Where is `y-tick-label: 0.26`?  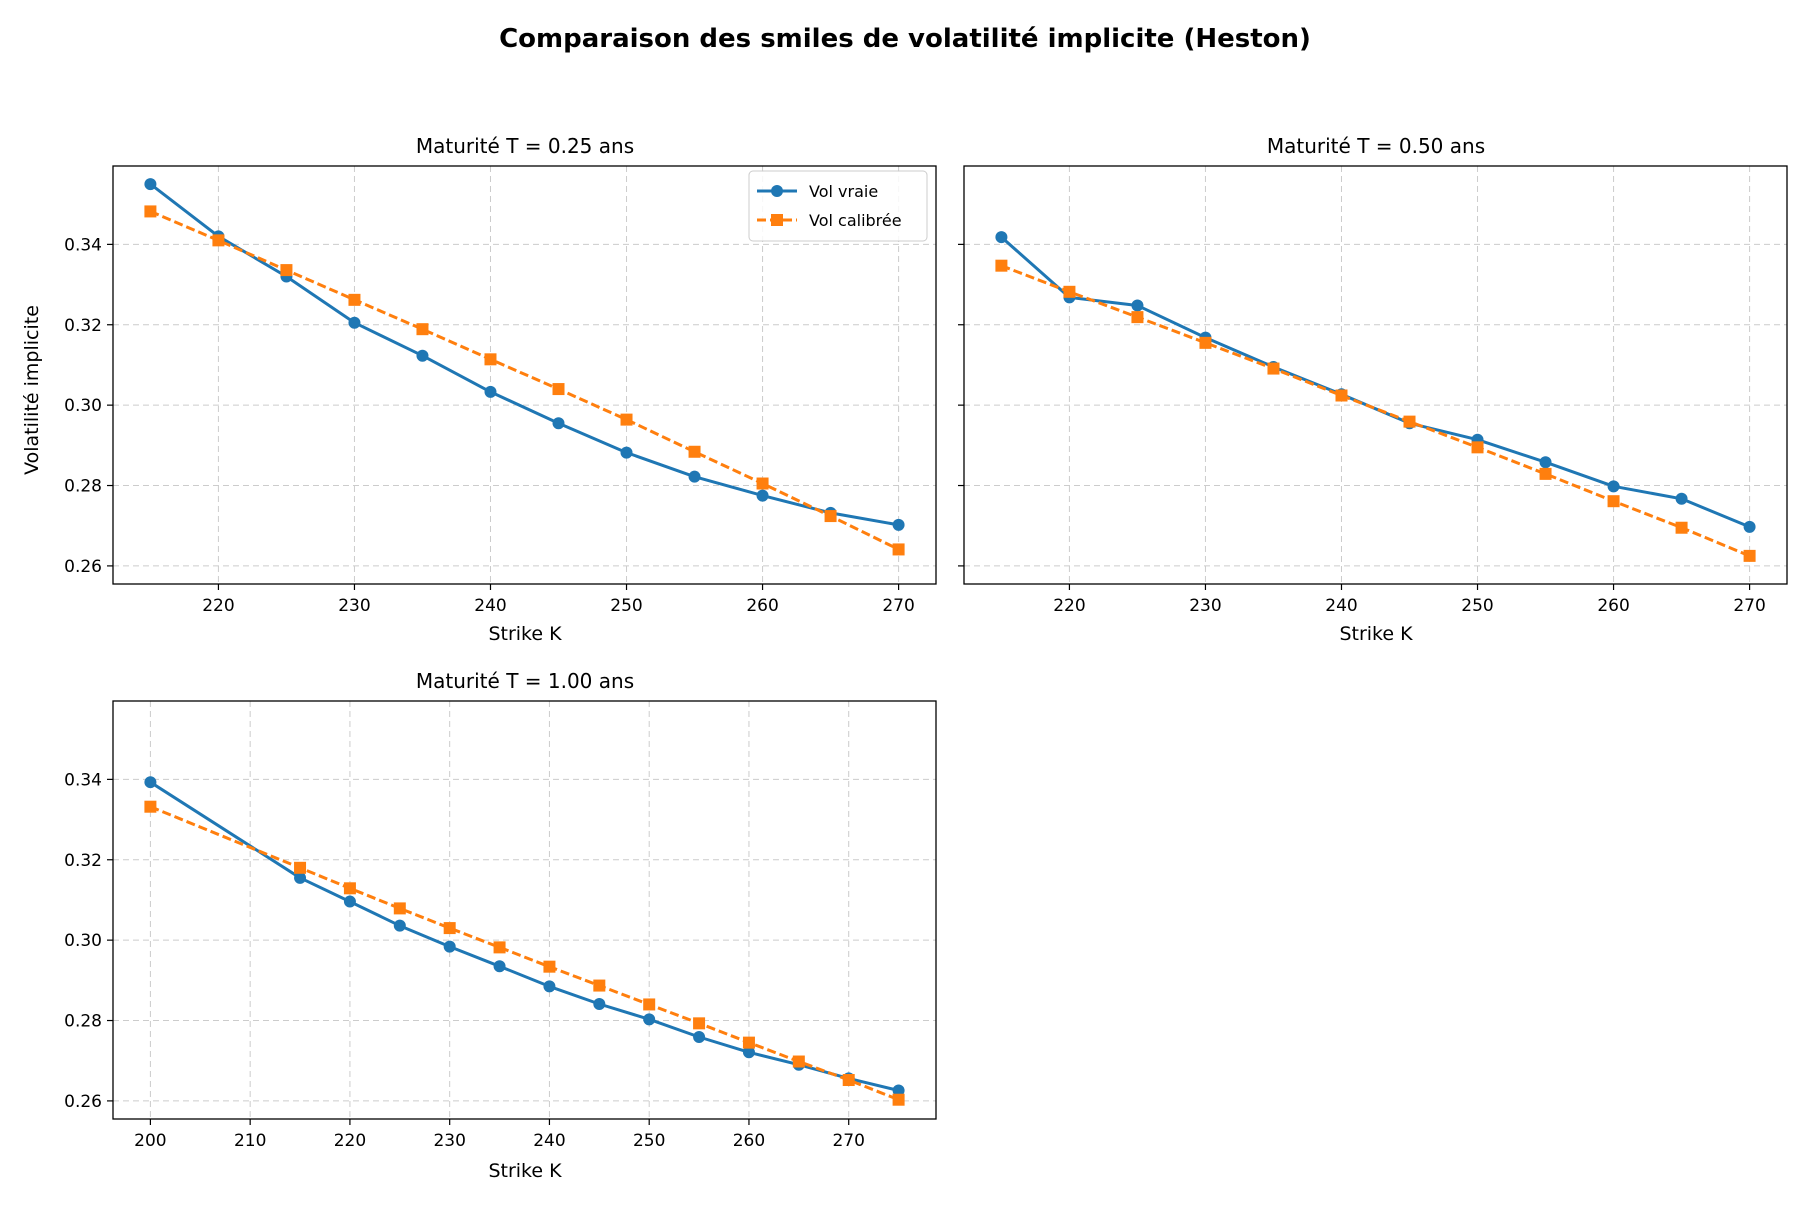
y-tick-label: 0.26 is located at coordinates (83, 567).